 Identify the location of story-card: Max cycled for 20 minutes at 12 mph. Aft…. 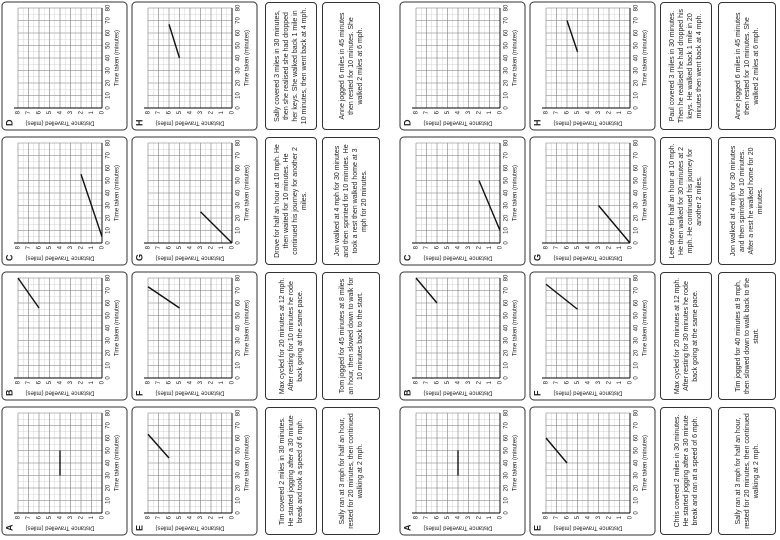
(291, 336).